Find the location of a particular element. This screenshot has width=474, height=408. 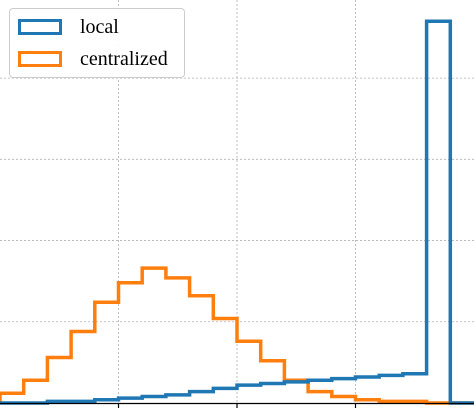

axes-frame is located at coordinates (237, 405).